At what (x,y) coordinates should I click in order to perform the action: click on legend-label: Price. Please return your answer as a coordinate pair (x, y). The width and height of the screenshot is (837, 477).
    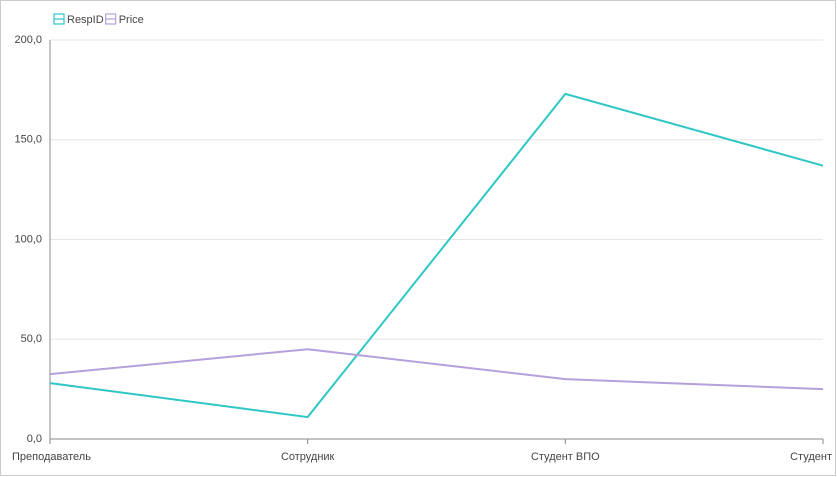
    Looking at the image, I should click on (131, 20).